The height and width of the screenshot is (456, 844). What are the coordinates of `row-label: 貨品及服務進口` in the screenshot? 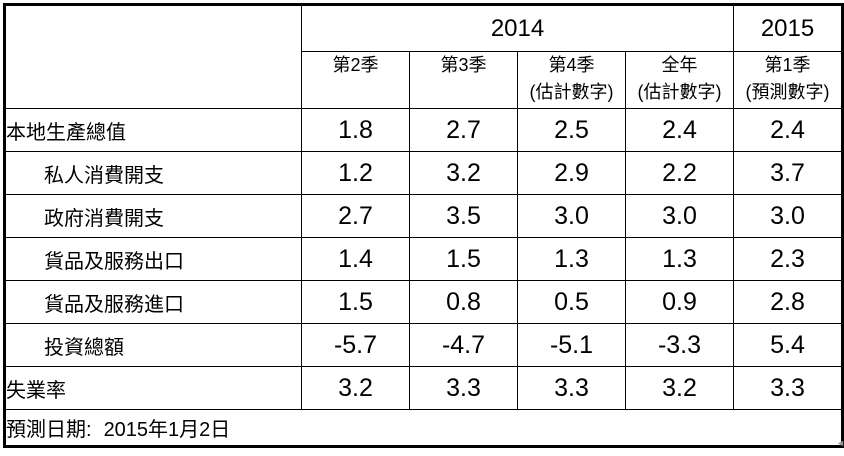 It's located at (153, 302).